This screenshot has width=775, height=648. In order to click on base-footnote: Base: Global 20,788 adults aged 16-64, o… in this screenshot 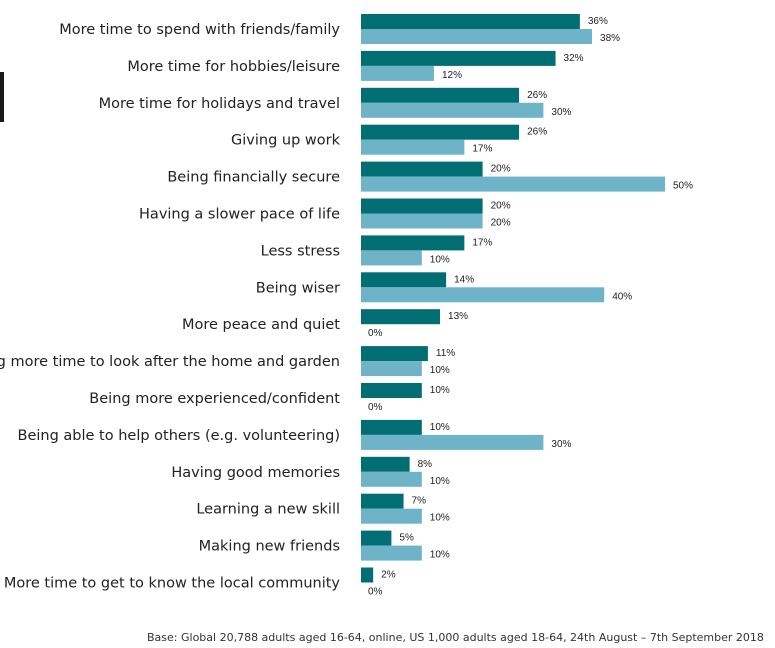, I will do `click(455, 637)`.